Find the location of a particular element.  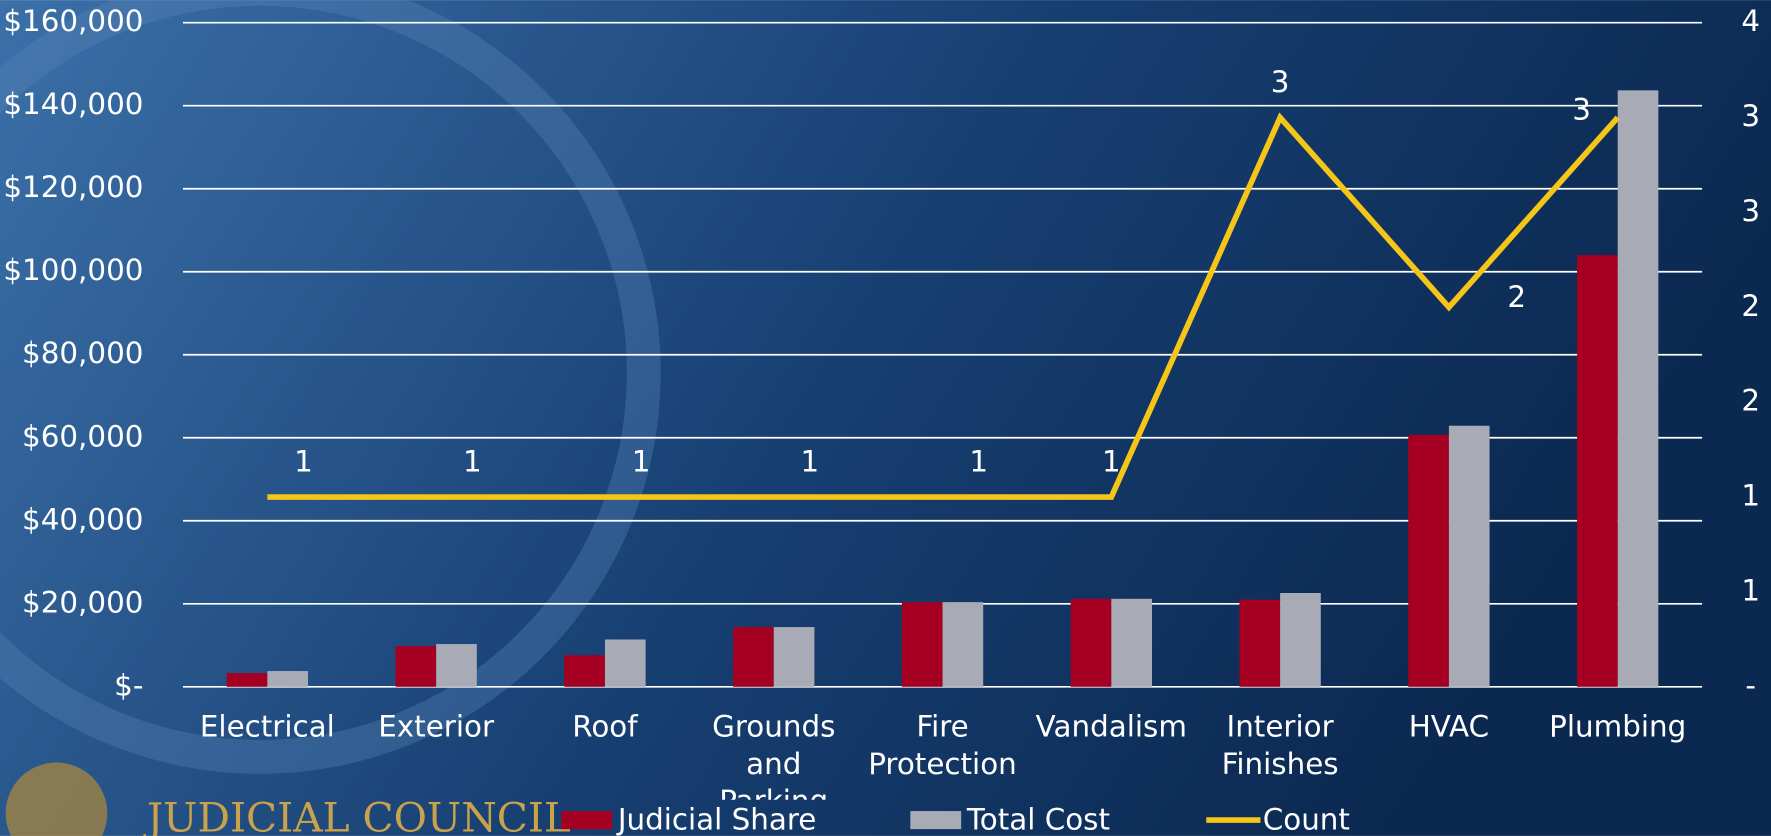

x-tick-label-box: Roof is located at coordinates (605, 727).